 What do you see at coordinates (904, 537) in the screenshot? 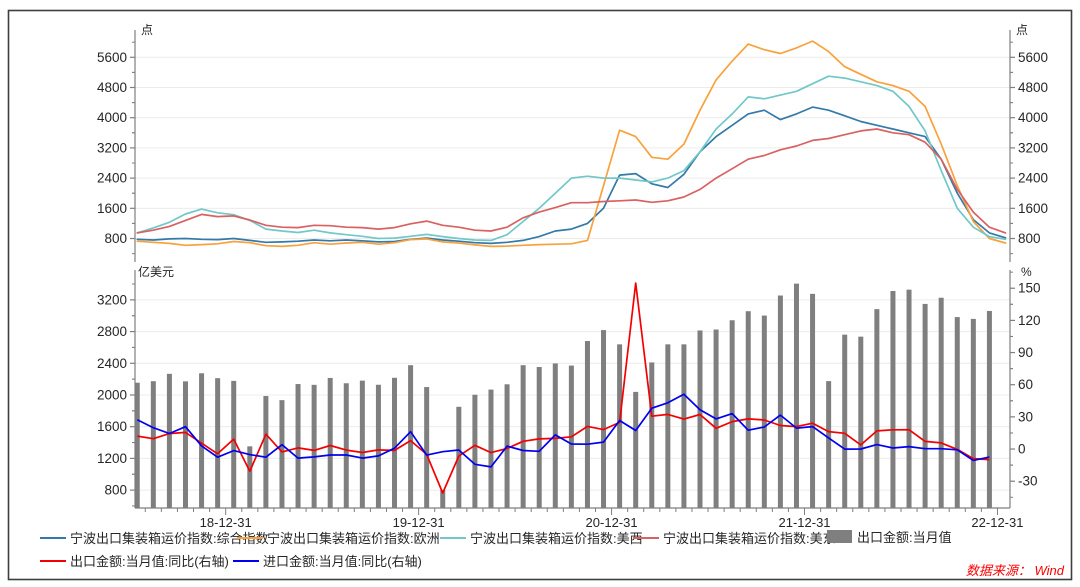
I see `legend-label: 出口金额:当月值` at bounding box center [904, 537].